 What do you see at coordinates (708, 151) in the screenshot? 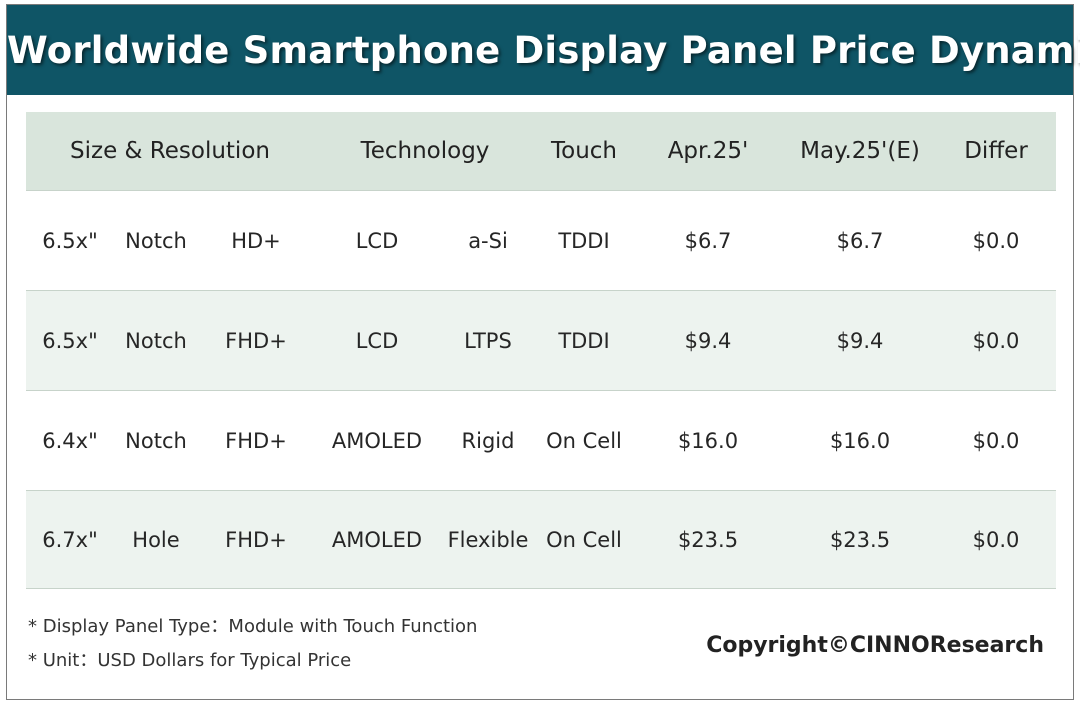
I see `header-apr25: Apr.25'` at bounding box center [708, 151].